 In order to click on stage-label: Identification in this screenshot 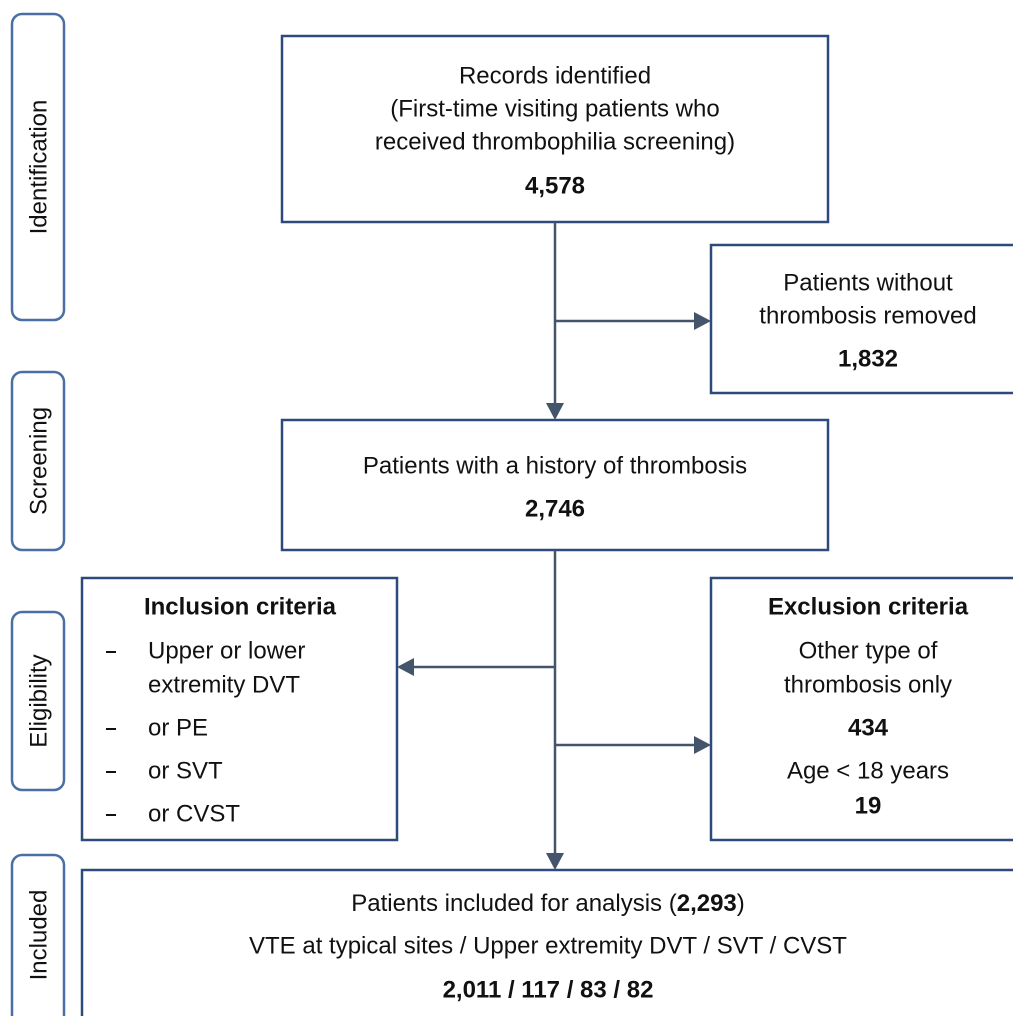, I will do `click(38, 167)`.